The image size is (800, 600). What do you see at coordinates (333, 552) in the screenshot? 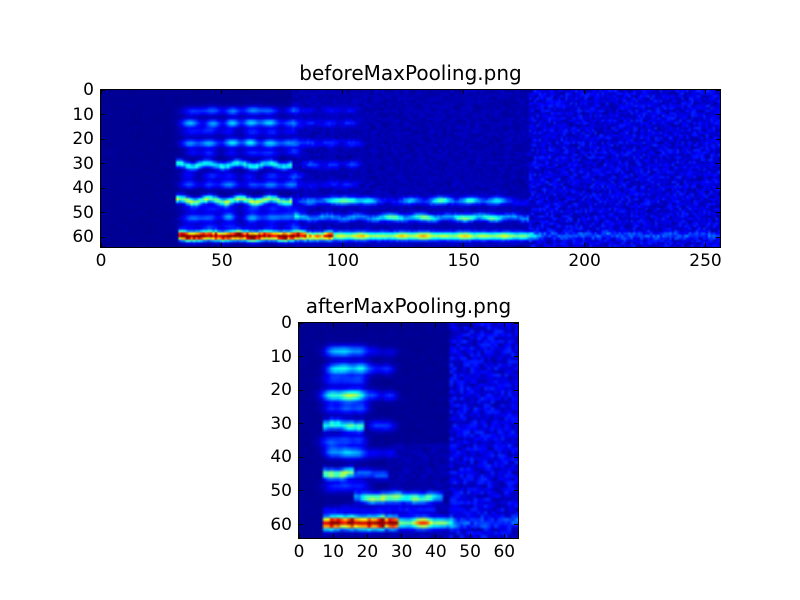
I see `x-tick-label: 10` at bounding box center [333, 552].